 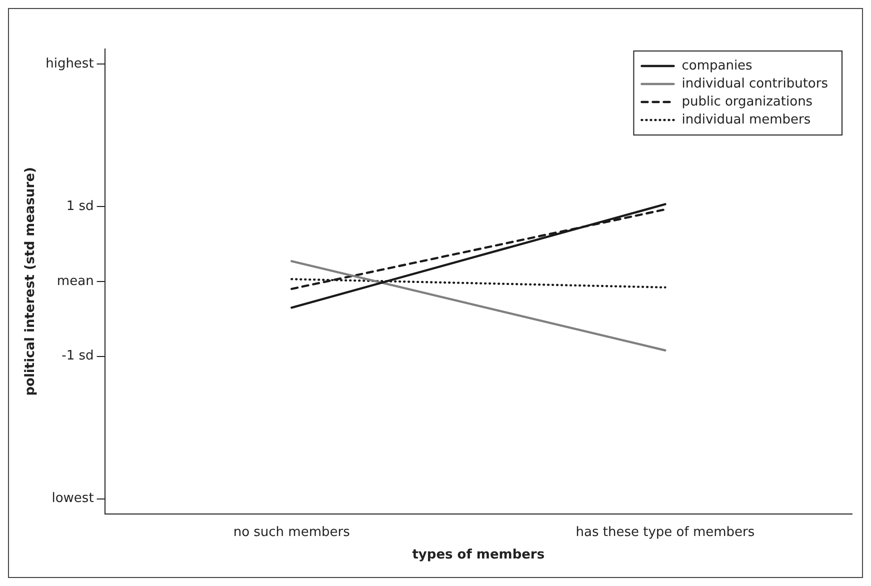 I want to click on legend-label: individual contributors, so click(x=755, y=84).